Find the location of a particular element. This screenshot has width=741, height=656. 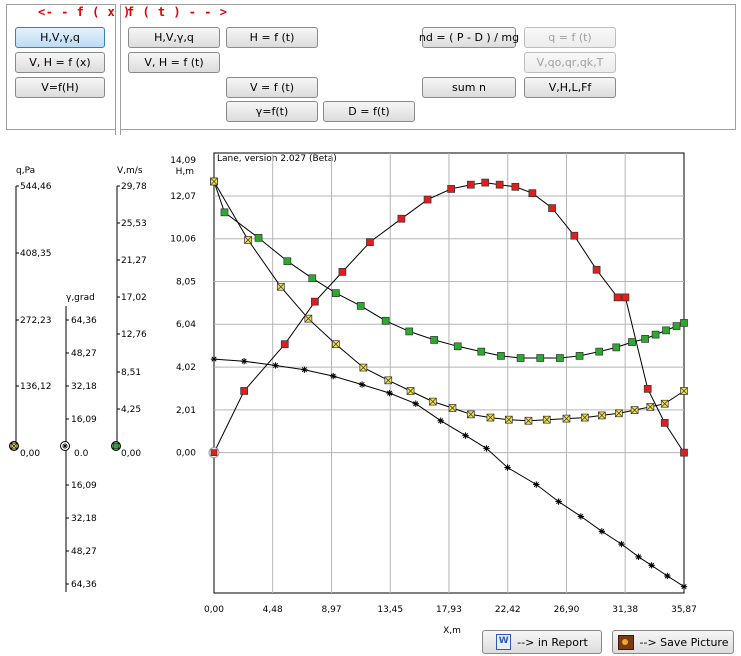

h-ft-button: H = f (t) is located at coordinates (272, 37).